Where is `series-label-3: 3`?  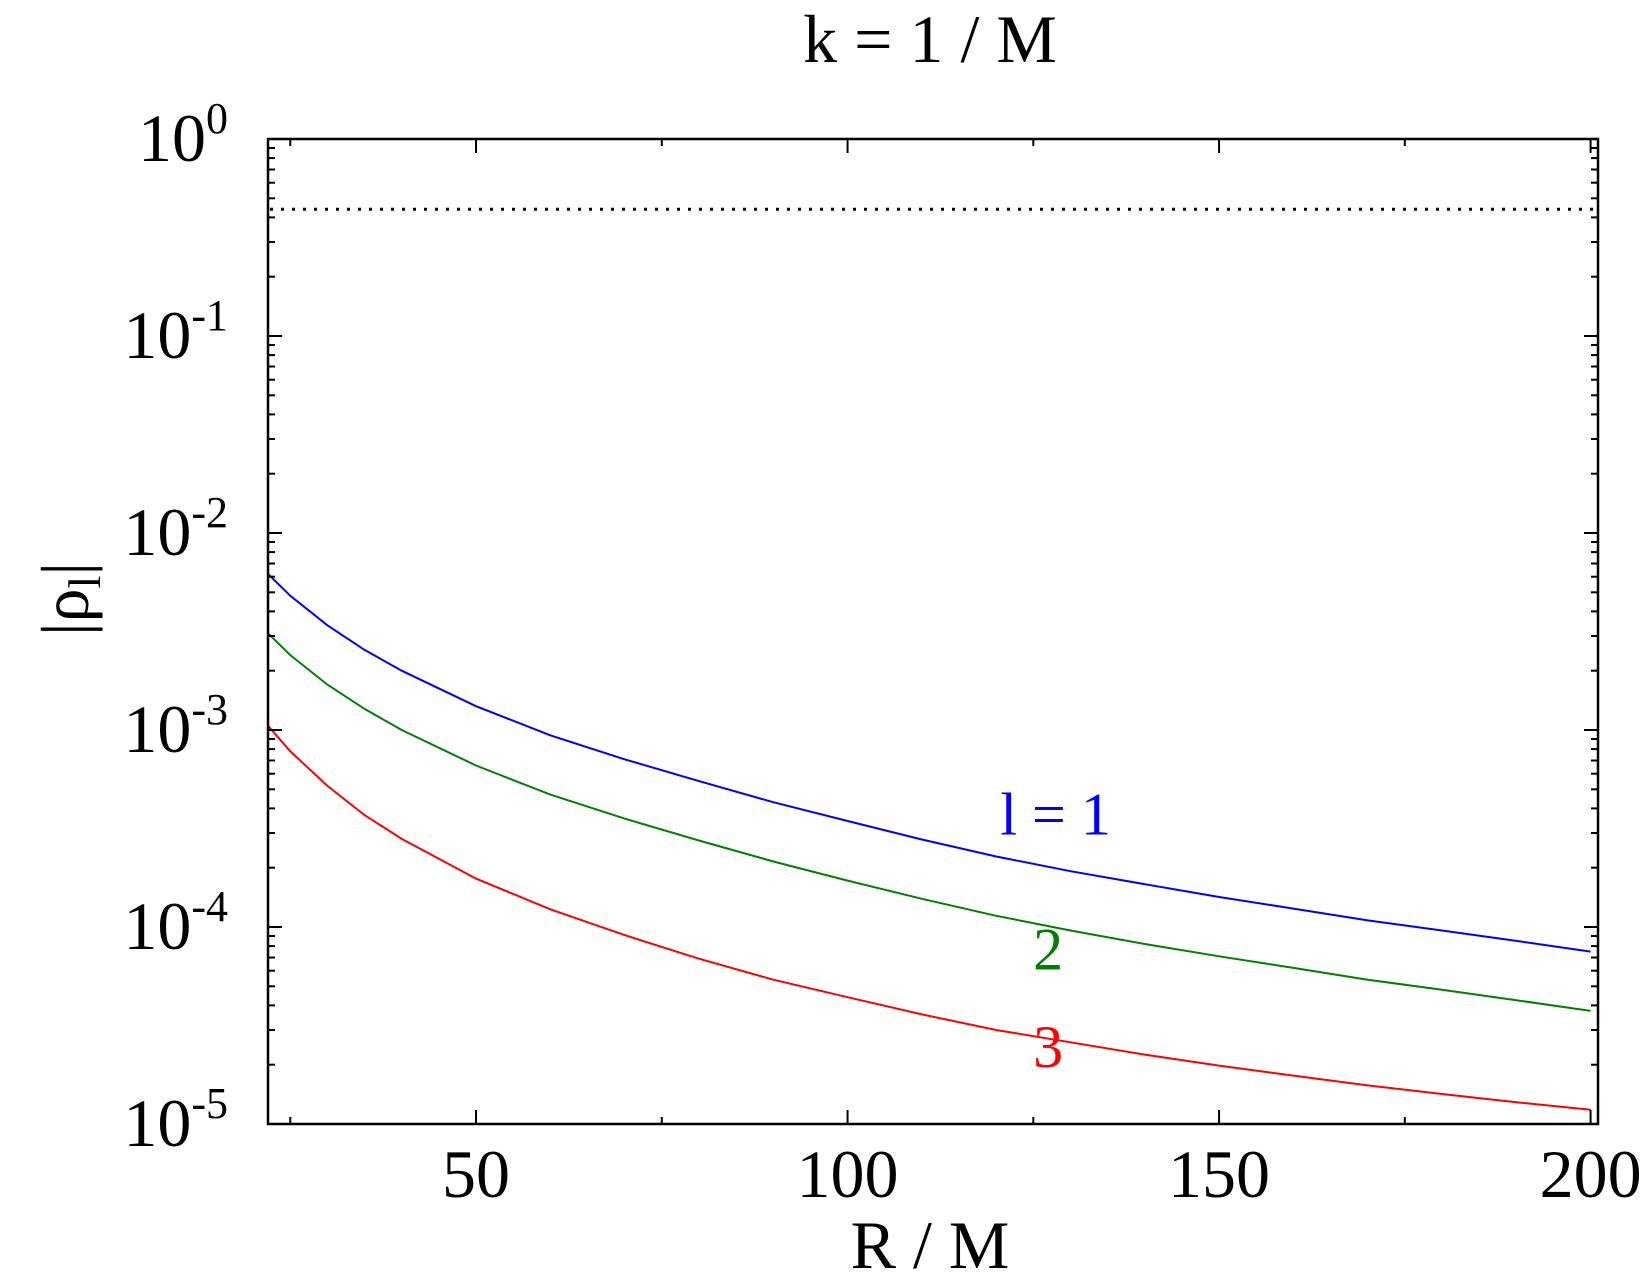 series-label-3: 3 is located at coordinates (1048, 1047).